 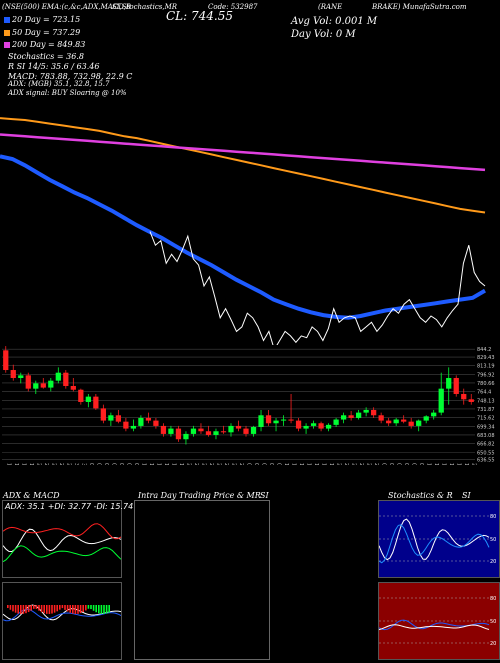 I want to click on date-tick-label: 15 Mar, so click(x=316, y=464).